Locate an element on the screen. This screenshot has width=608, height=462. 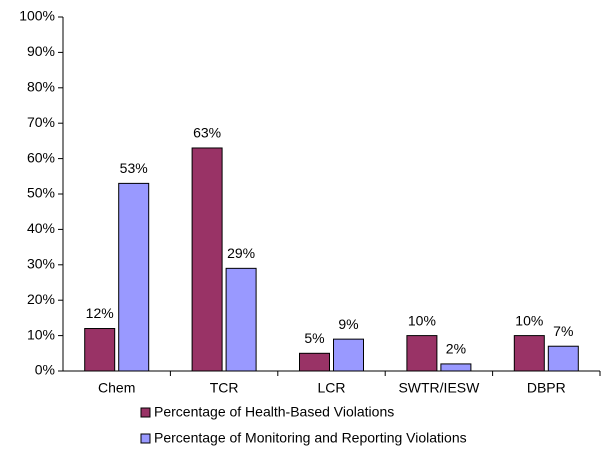
y-tick-label: 0% is located at coordinates (45, 370).